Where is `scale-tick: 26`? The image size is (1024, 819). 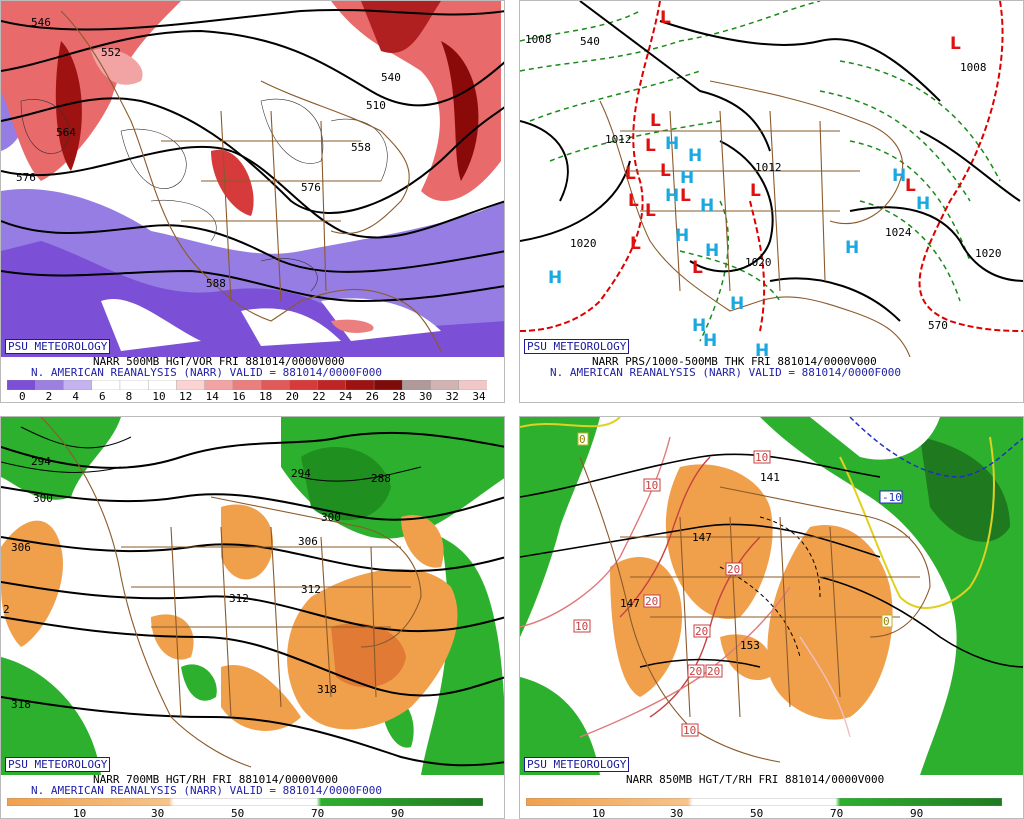 scale-tick: 26 is located at coordinates (372, 396).